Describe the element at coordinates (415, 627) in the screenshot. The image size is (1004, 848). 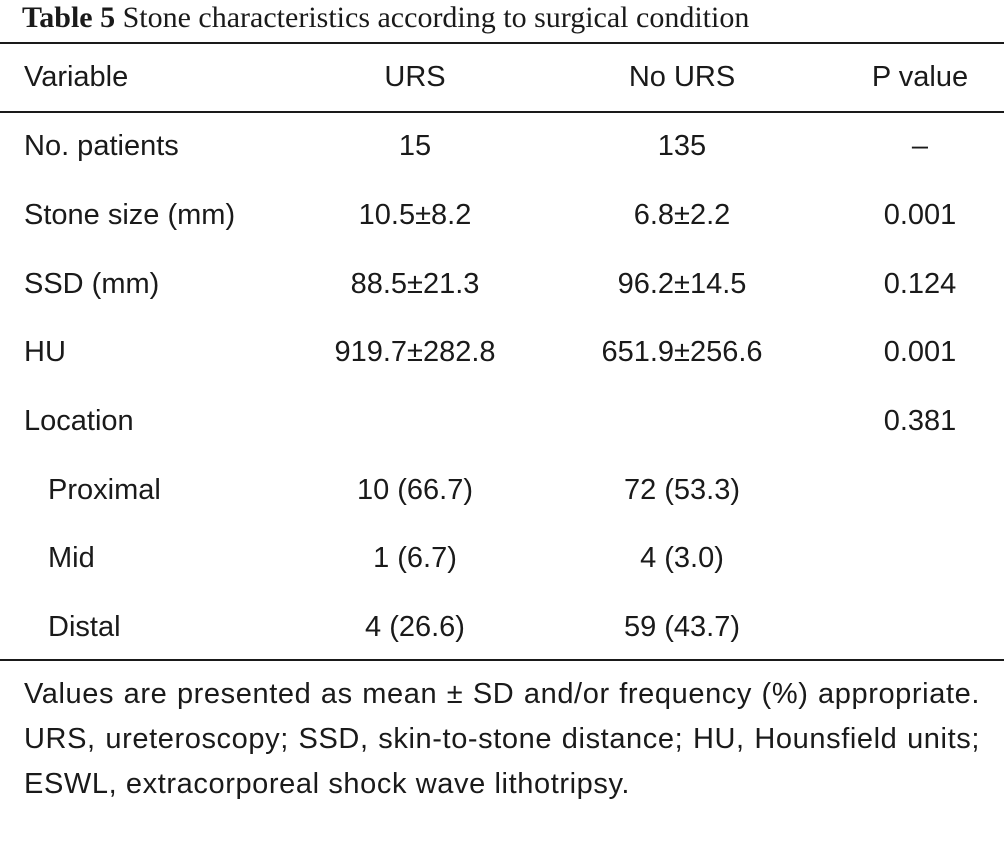
I see `urs-cell: 4 (26.6)` at that location.